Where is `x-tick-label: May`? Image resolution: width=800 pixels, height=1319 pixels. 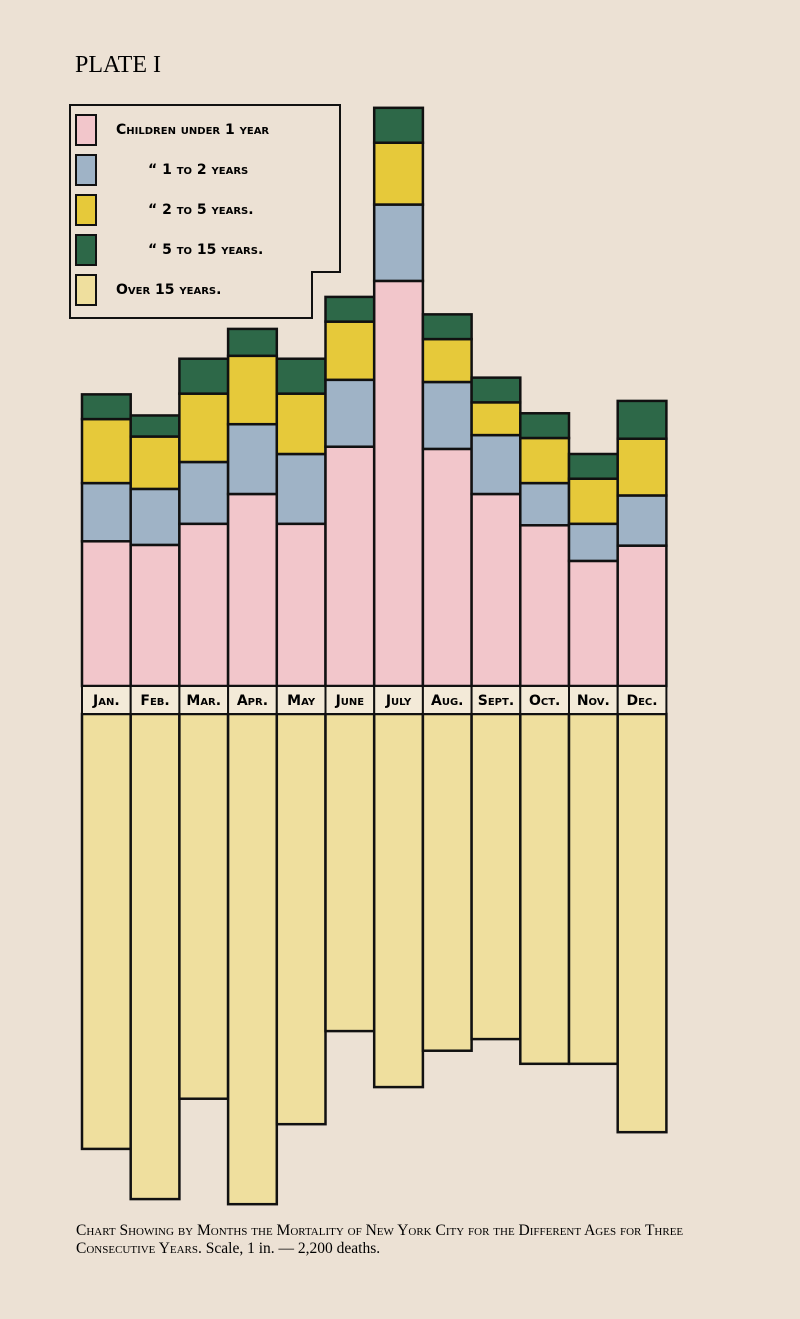
x-tick-label: May is located at coordinates (301, 701).